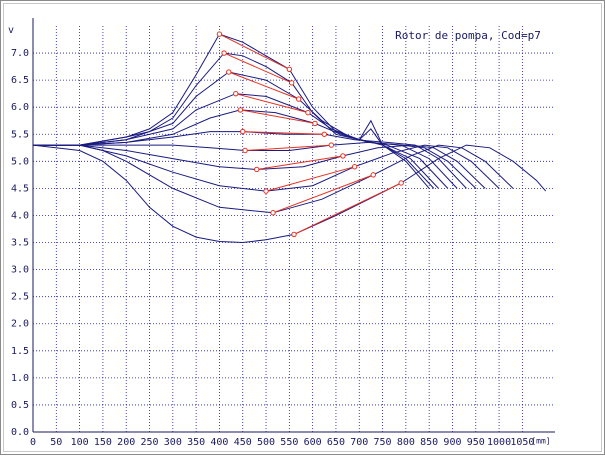  Describe the element at coordinates (20, 297) in the screenshot. I see `y-tick-label: 2.5` at that location.